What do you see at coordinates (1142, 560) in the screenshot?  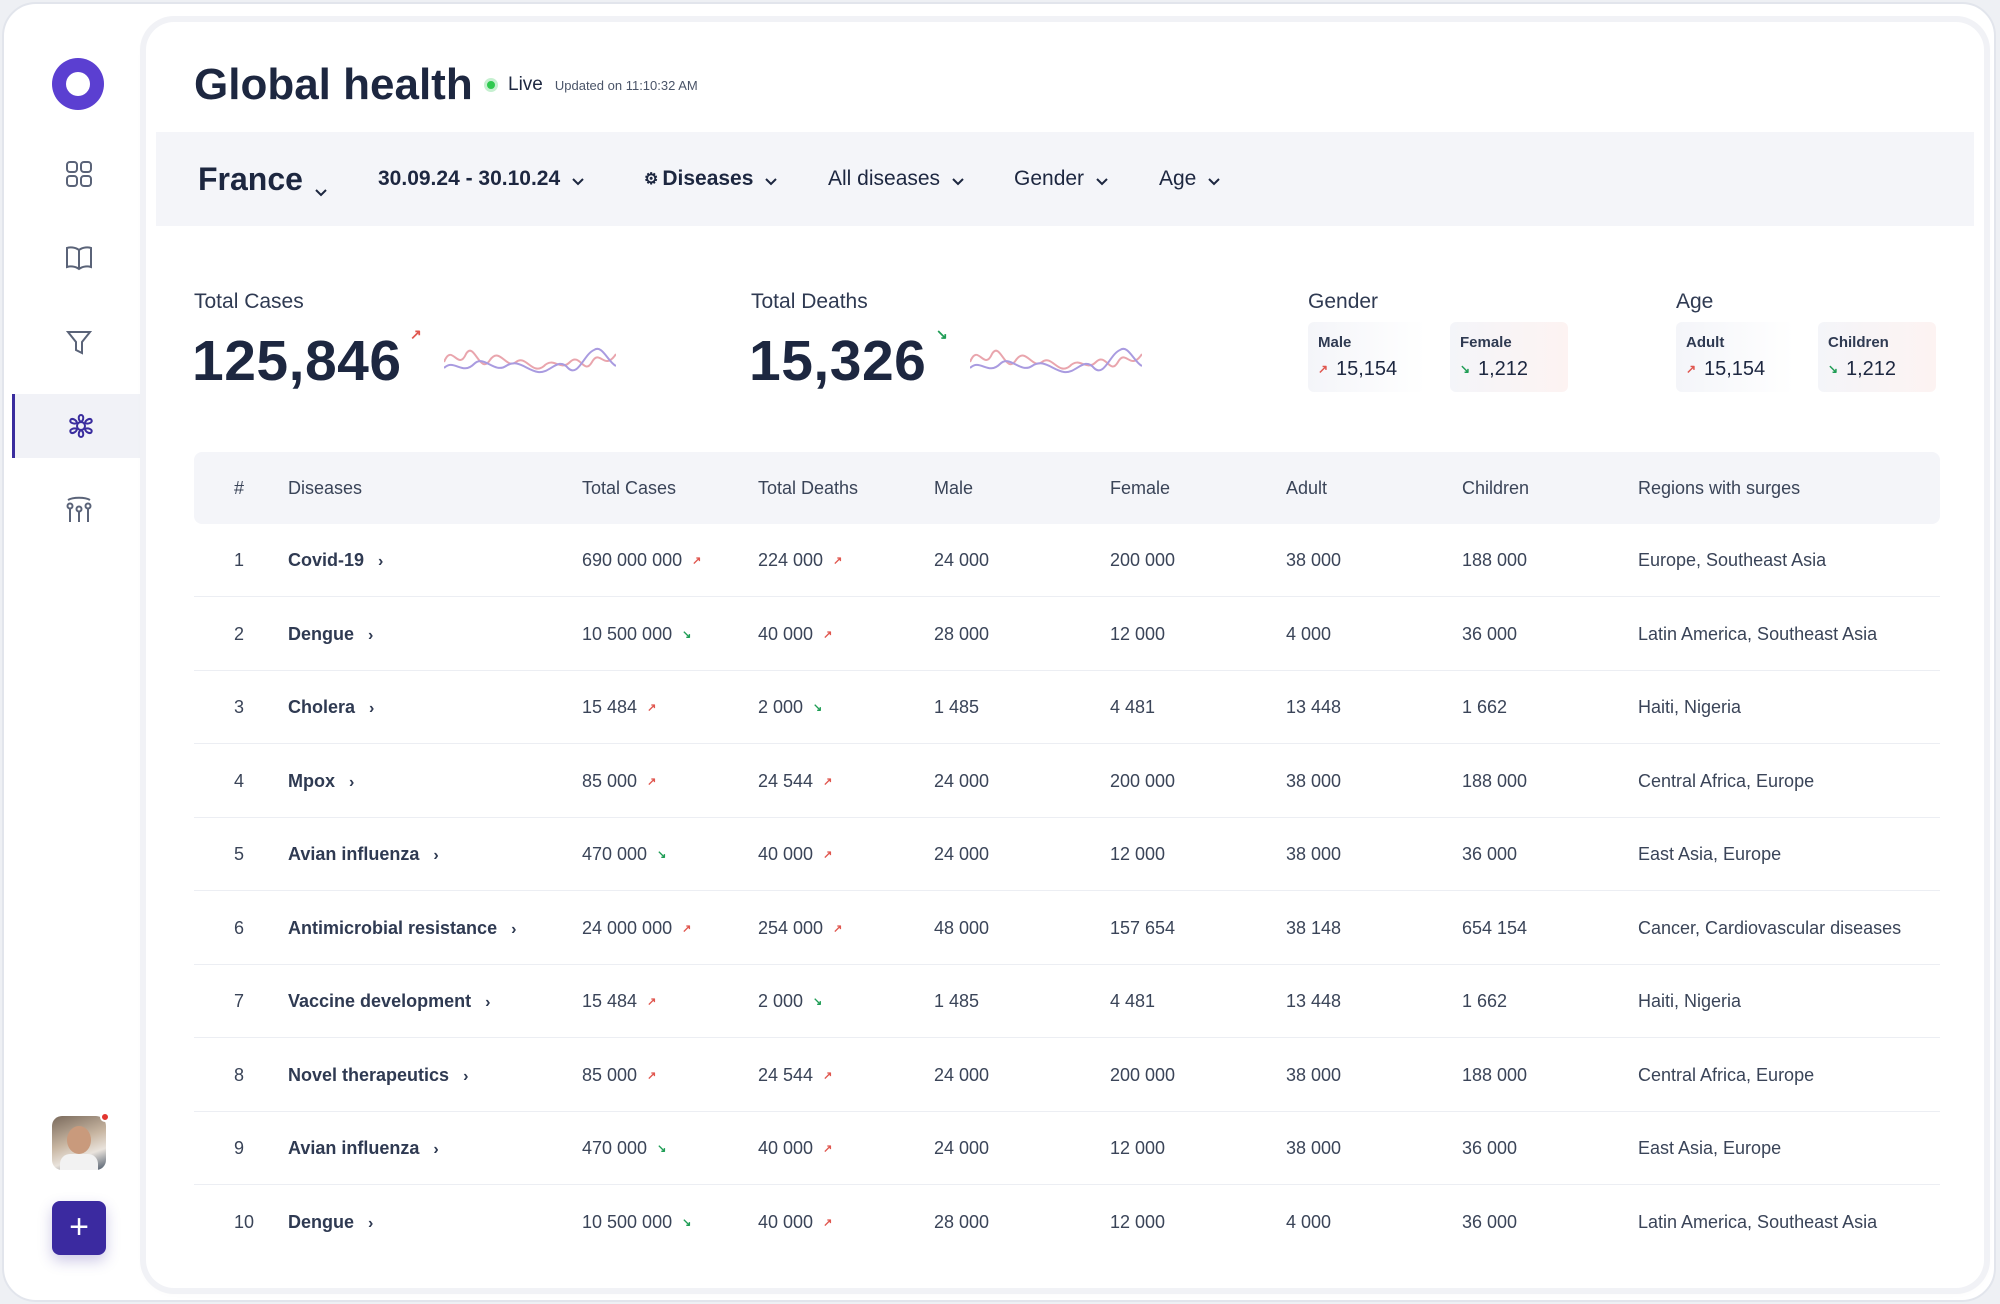 I see `cell-female: 200 000` at bounding box center [1142, 560].